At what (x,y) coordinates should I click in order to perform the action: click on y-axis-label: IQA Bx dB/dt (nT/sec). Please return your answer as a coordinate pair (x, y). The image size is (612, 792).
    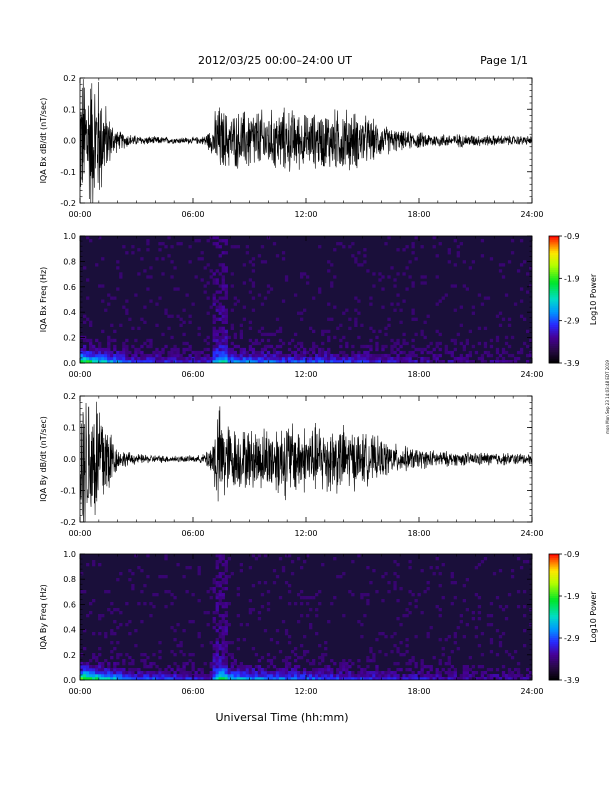
    Looking at the image, I should click on (43, 141).